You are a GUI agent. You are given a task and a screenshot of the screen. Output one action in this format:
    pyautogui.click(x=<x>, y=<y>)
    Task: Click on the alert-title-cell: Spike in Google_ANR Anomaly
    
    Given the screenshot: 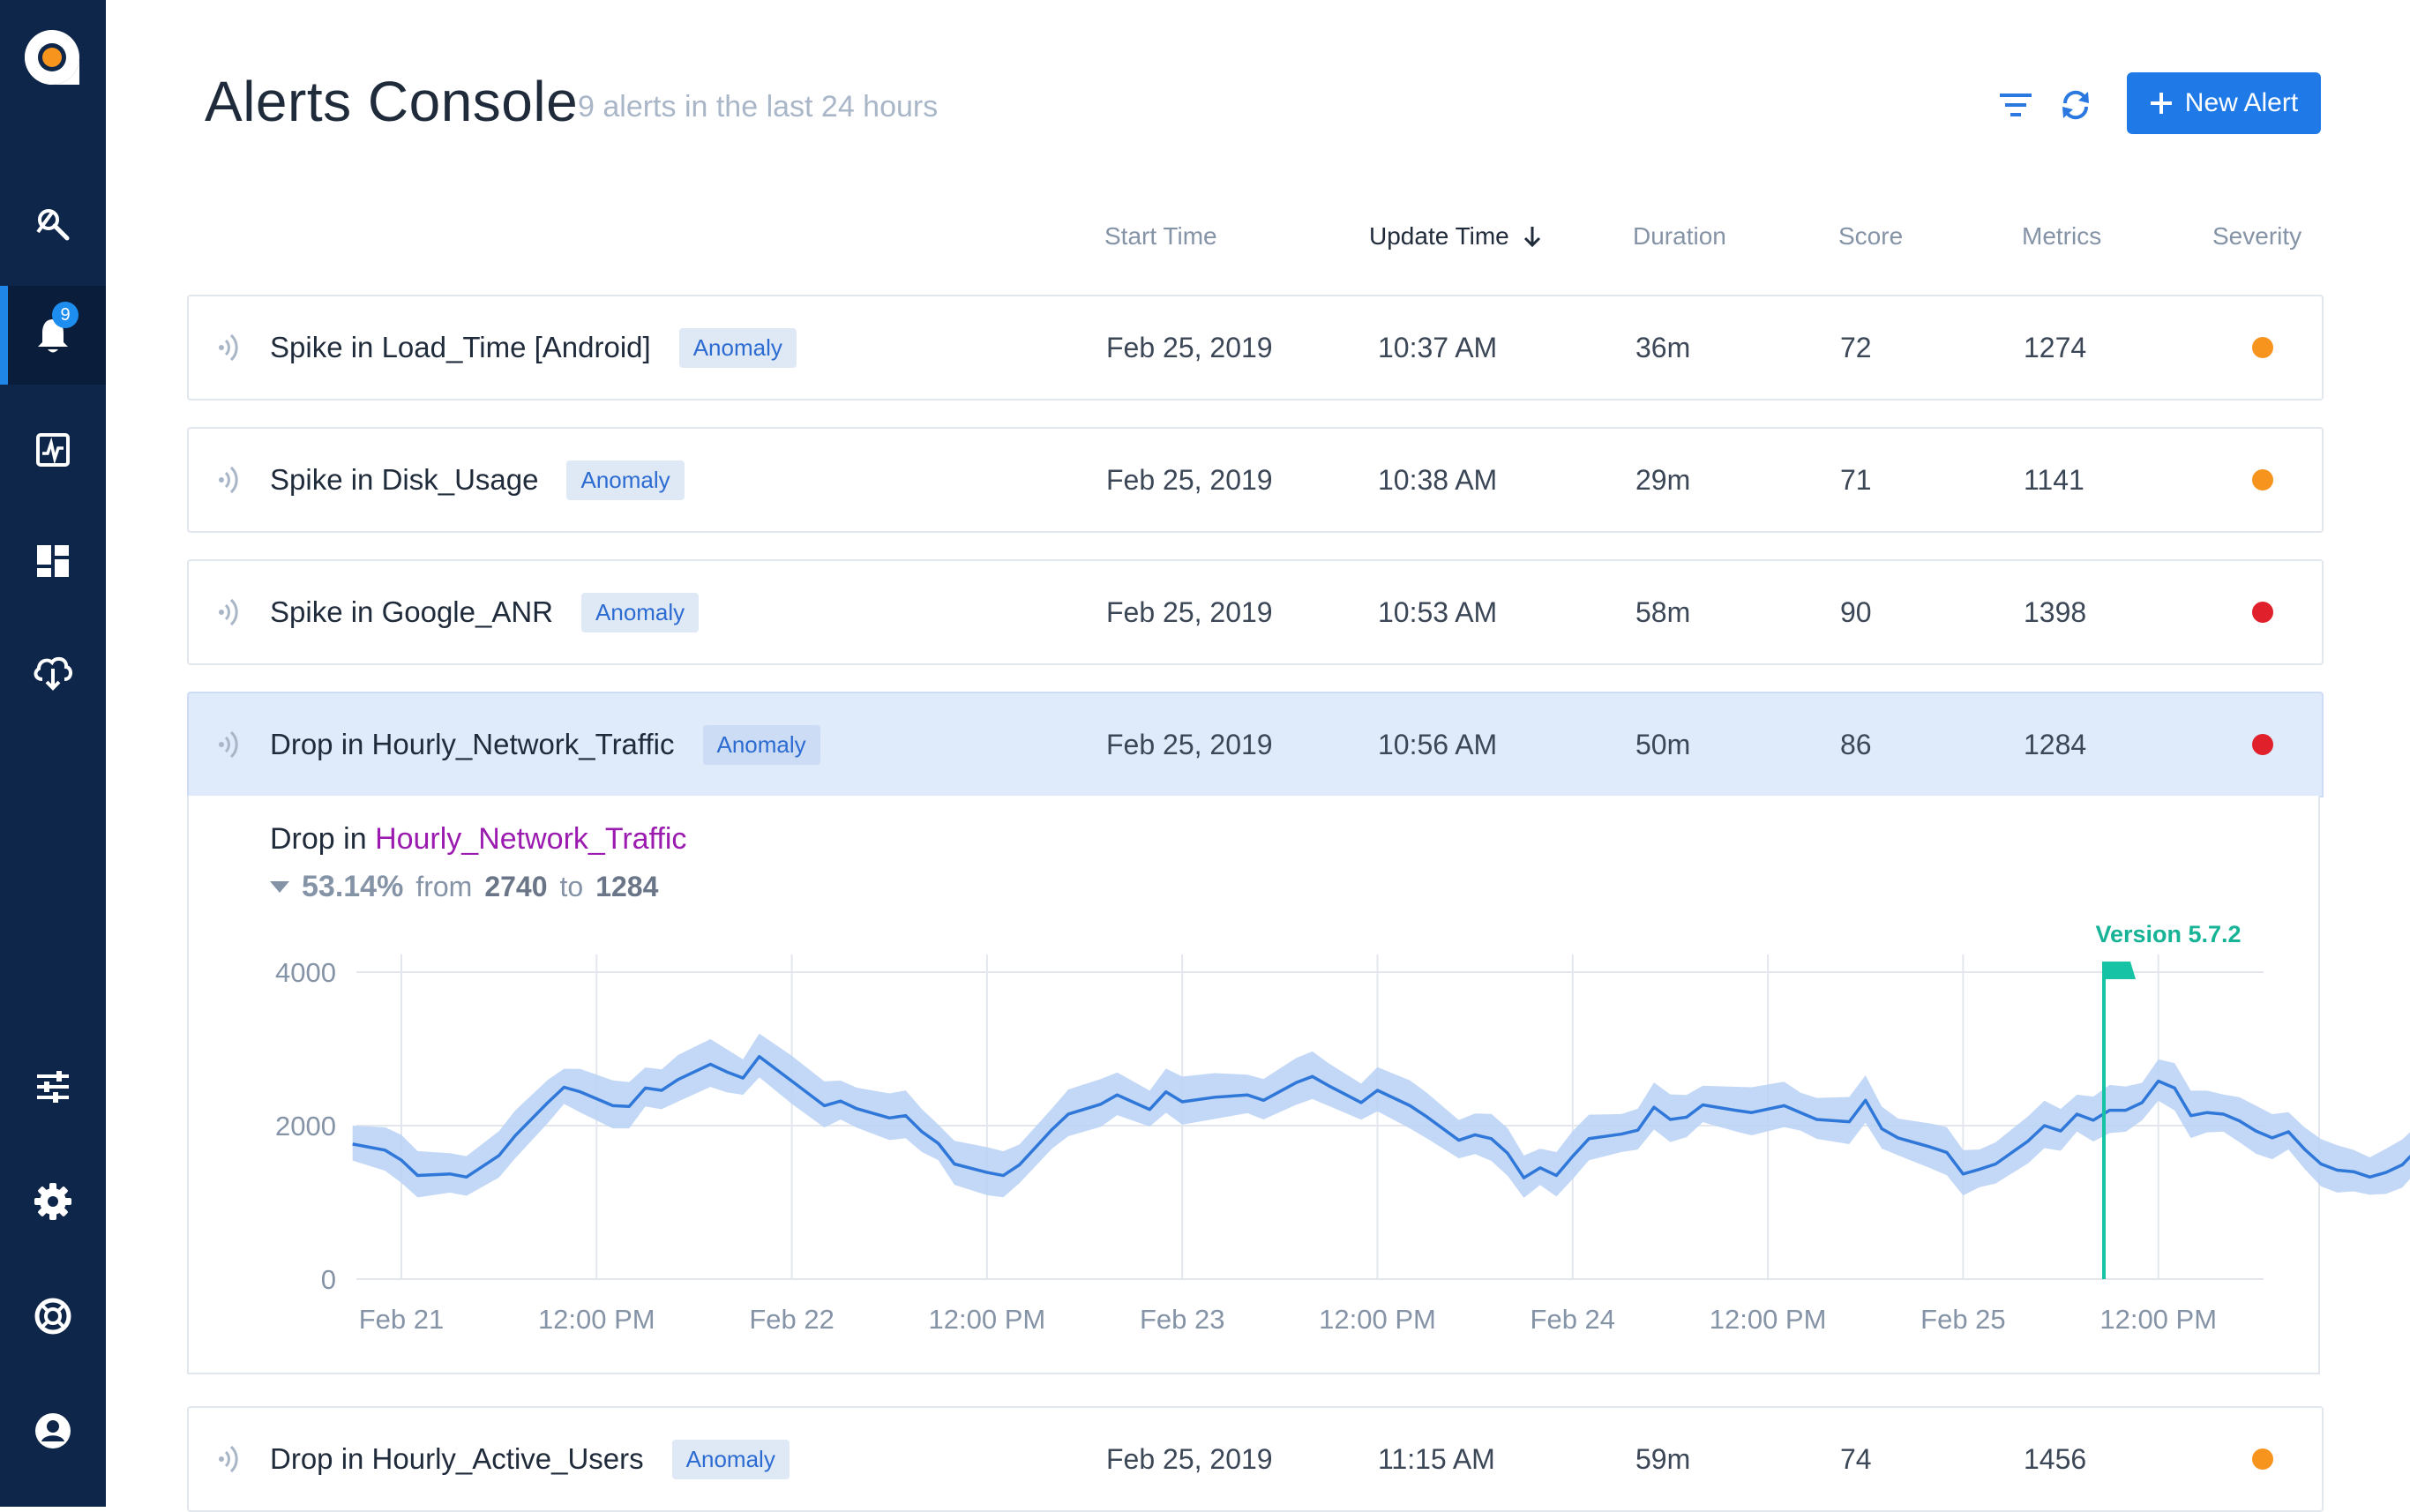 What is the action you would take?
    pyautogui.click(x=485, y=612)
    